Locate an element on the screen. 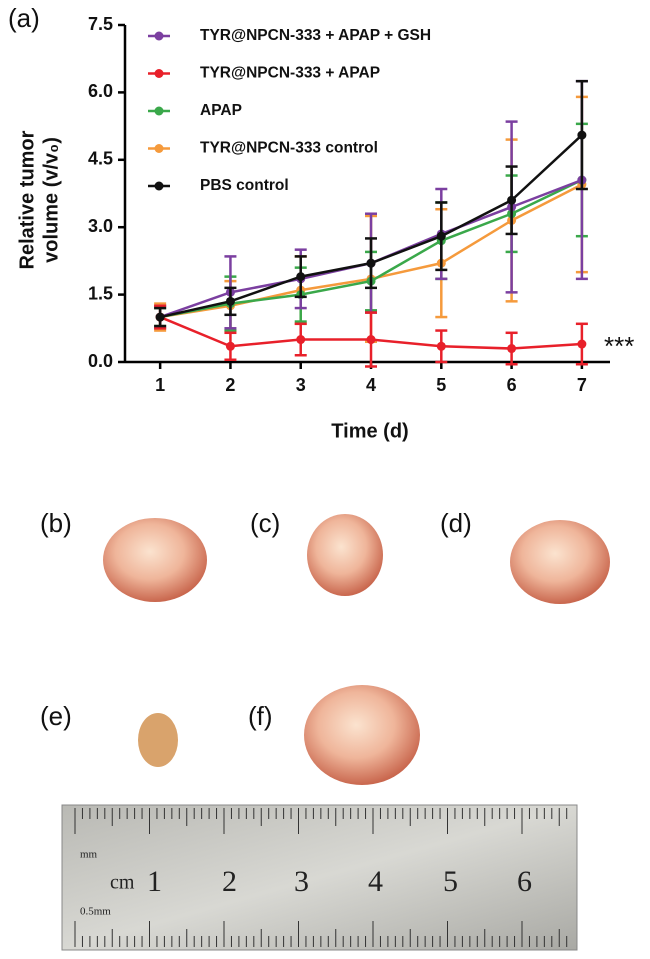 This screenshot has height=959, width=650. legend-label: APAP is located at coordinates (221, 110).